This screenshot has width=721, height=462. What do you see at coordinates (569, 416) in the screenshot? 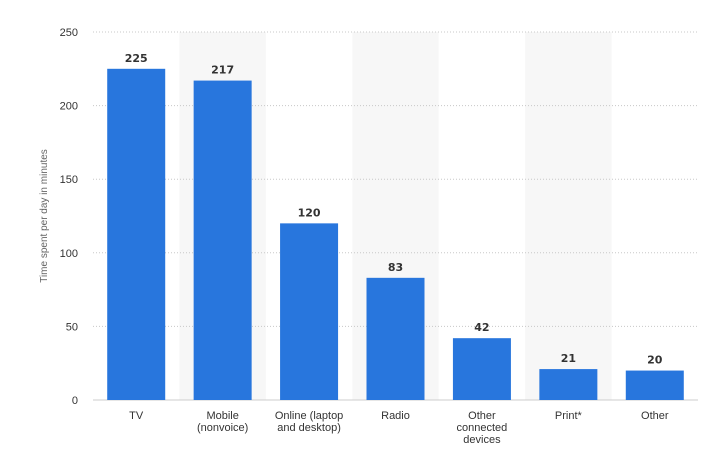
I see `x-category-label-5: Print*` at bounding box center [569, 416].